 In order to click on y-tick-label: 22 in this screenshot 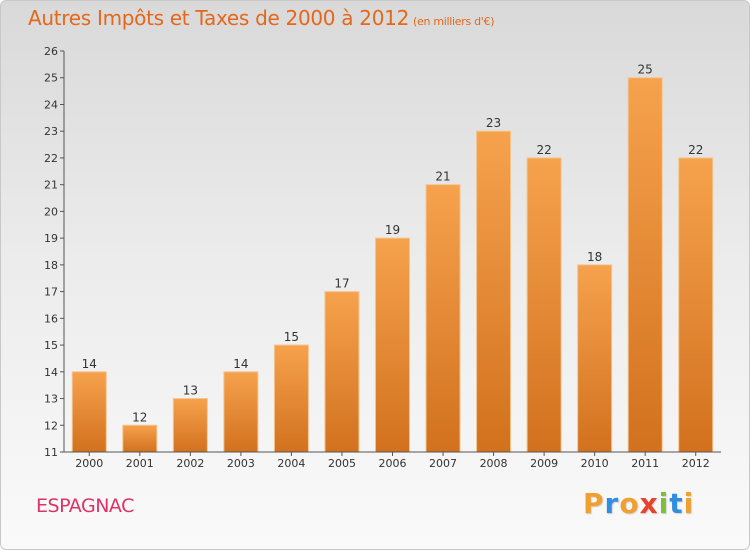, I will do `click(51, 158)`.